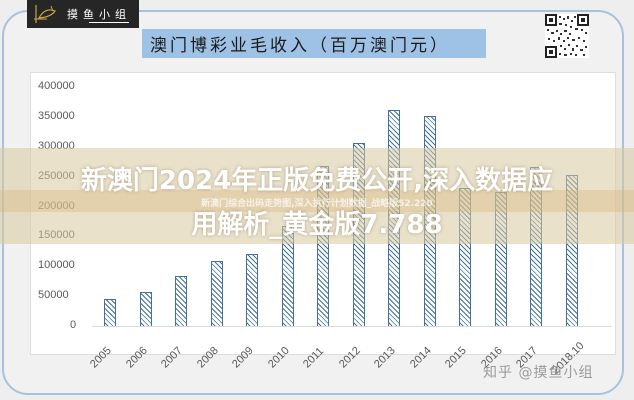 This screenshot has height=400, width=634. What do you see at coordinates (538, 373) in the screenshot?
I see `watermark: 知乎 @摸鱼小组` at bounding box center [538, 373].